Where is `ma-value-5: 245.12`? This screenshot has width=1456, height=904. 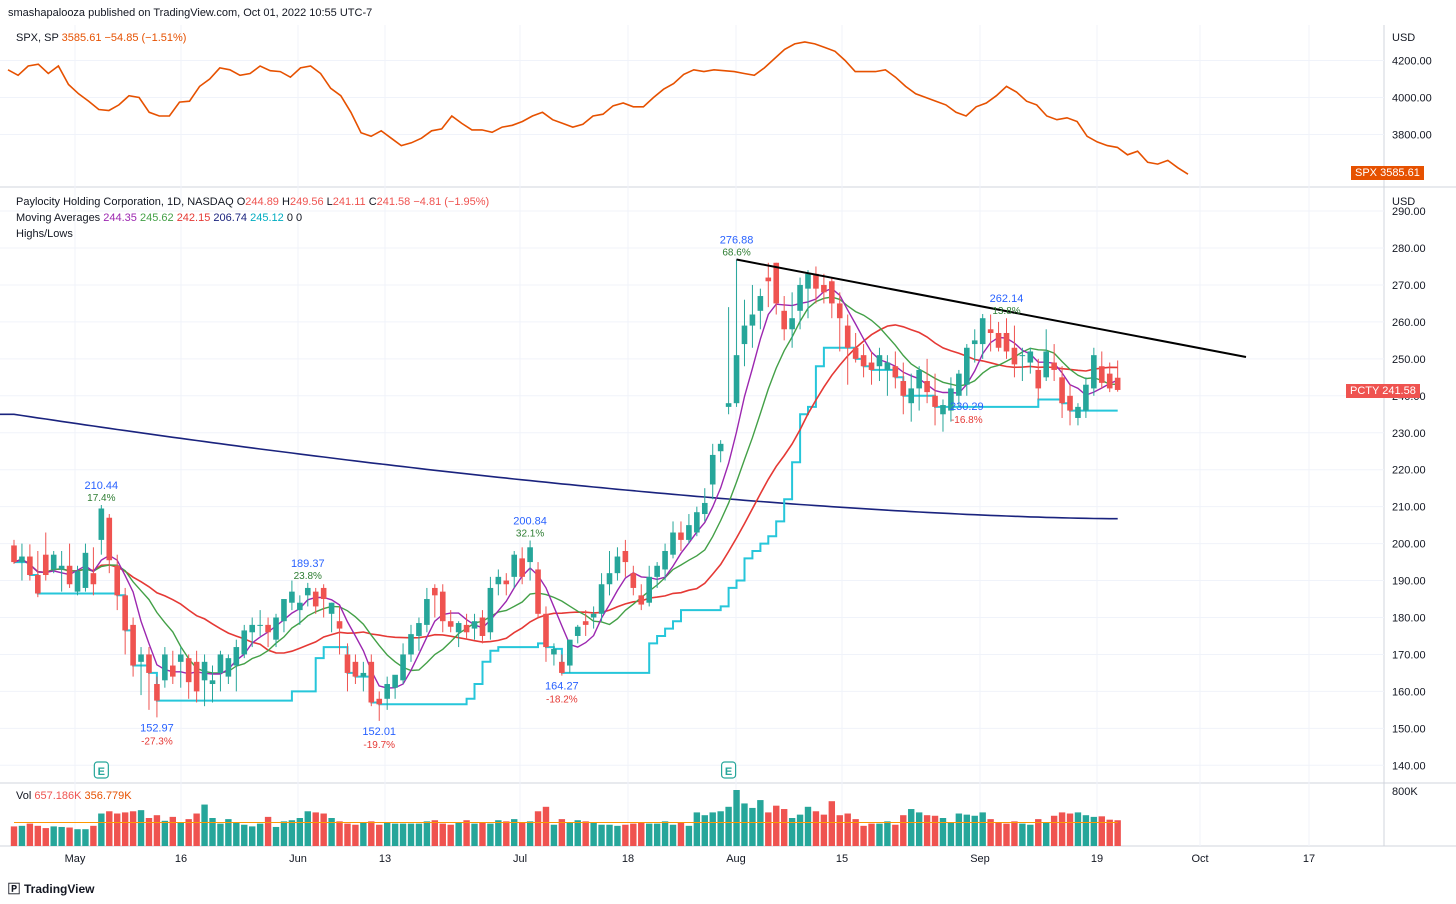
ma-value-5: 245.12 is located at coordinates (267, 218).